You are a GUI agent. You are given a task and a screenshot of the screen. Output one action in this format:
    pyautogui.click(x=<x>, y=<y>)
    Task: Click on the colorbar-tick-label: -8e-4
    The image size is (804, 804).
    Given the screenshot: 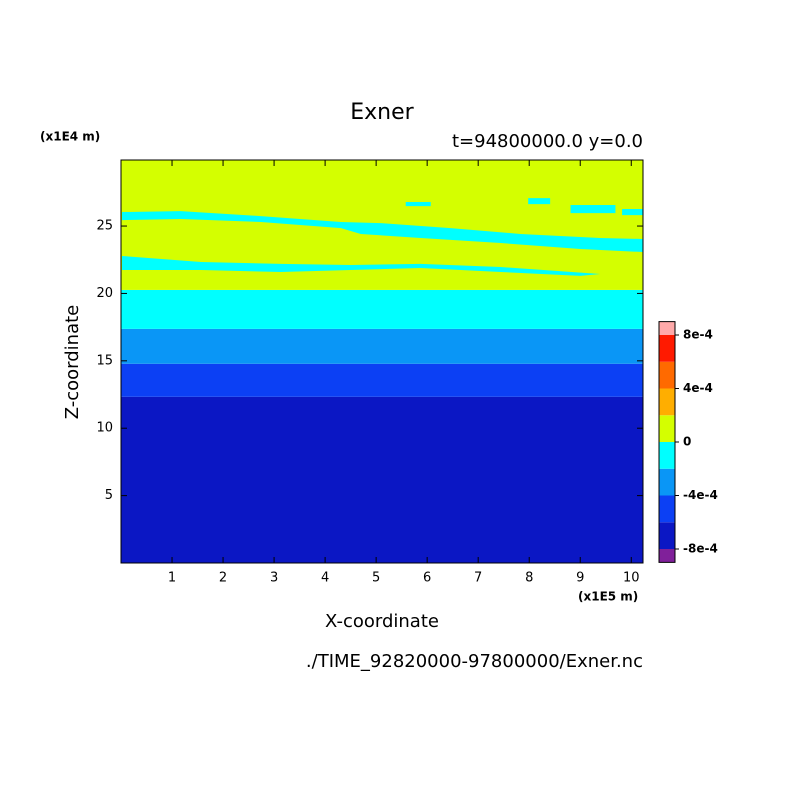 What is the action you would take?
    pyautogui.click(x=700, y=549)
    